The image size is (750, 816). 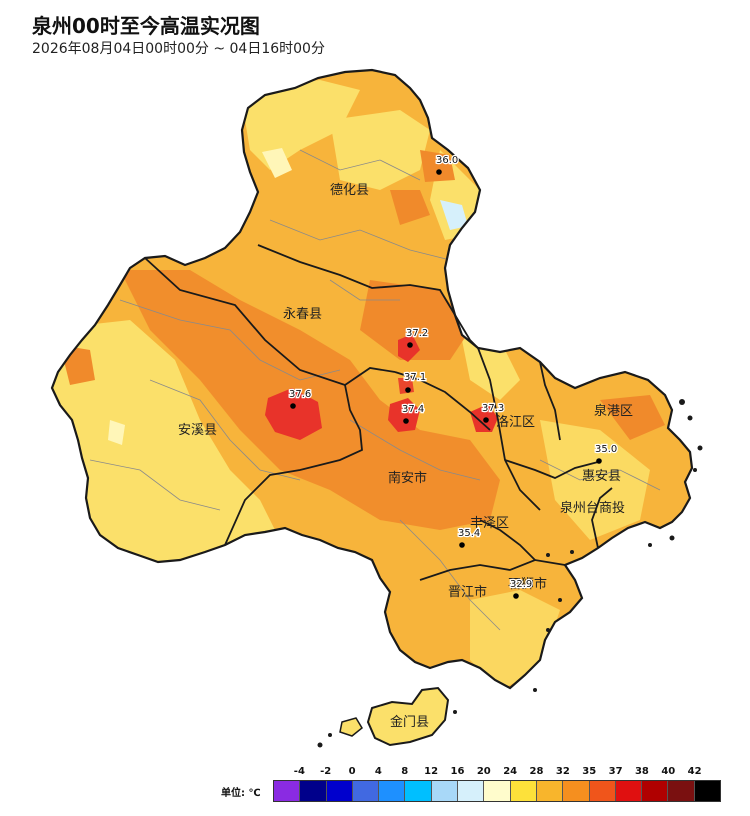 What do you see at coordinates (405, 771) in the screenshot?
I see `legend-tick-label: 8` at bounding box center [405, 771].